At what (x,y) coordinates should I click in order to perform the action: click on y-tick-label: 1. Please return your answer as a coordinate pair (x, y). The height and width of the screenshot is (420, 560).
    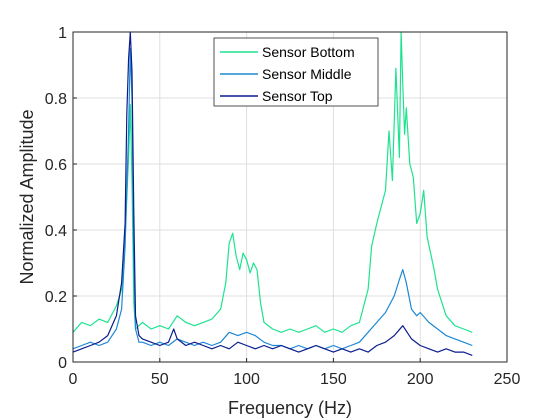
    Looking at the image, I should click on (62, 33).